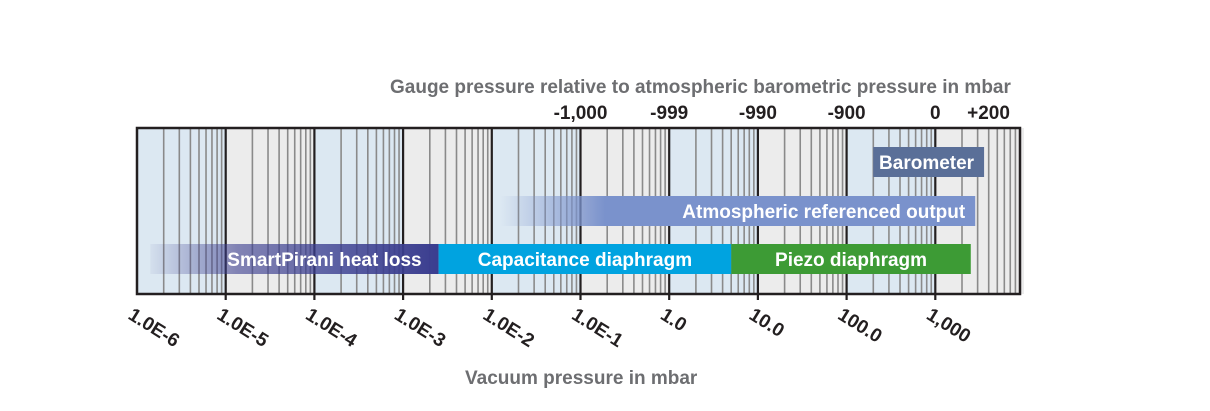 This screenshot has height=411, width=1210. What do you see at coordinates (242, 328) in the screenshot?
I see `vacuum-tick-label: 1.0E-5` at bounding box center [242, 328].